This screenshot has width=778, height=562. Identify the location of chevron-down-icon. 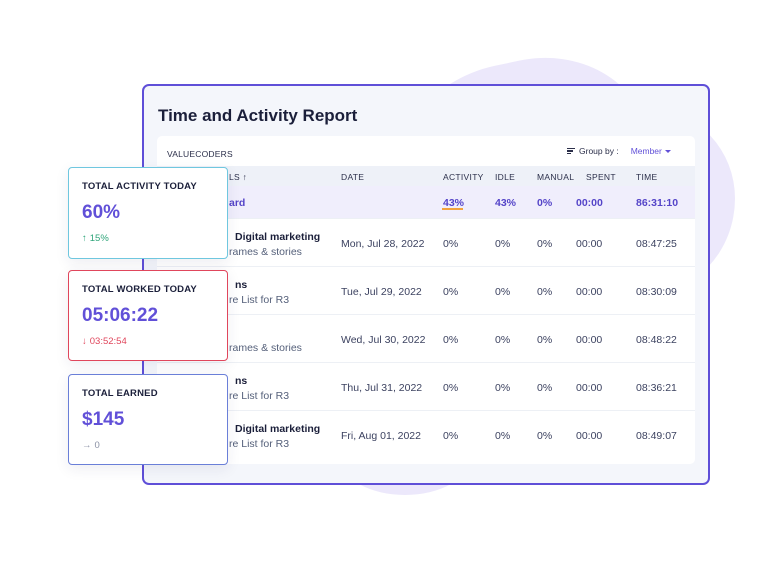
(667, 151).